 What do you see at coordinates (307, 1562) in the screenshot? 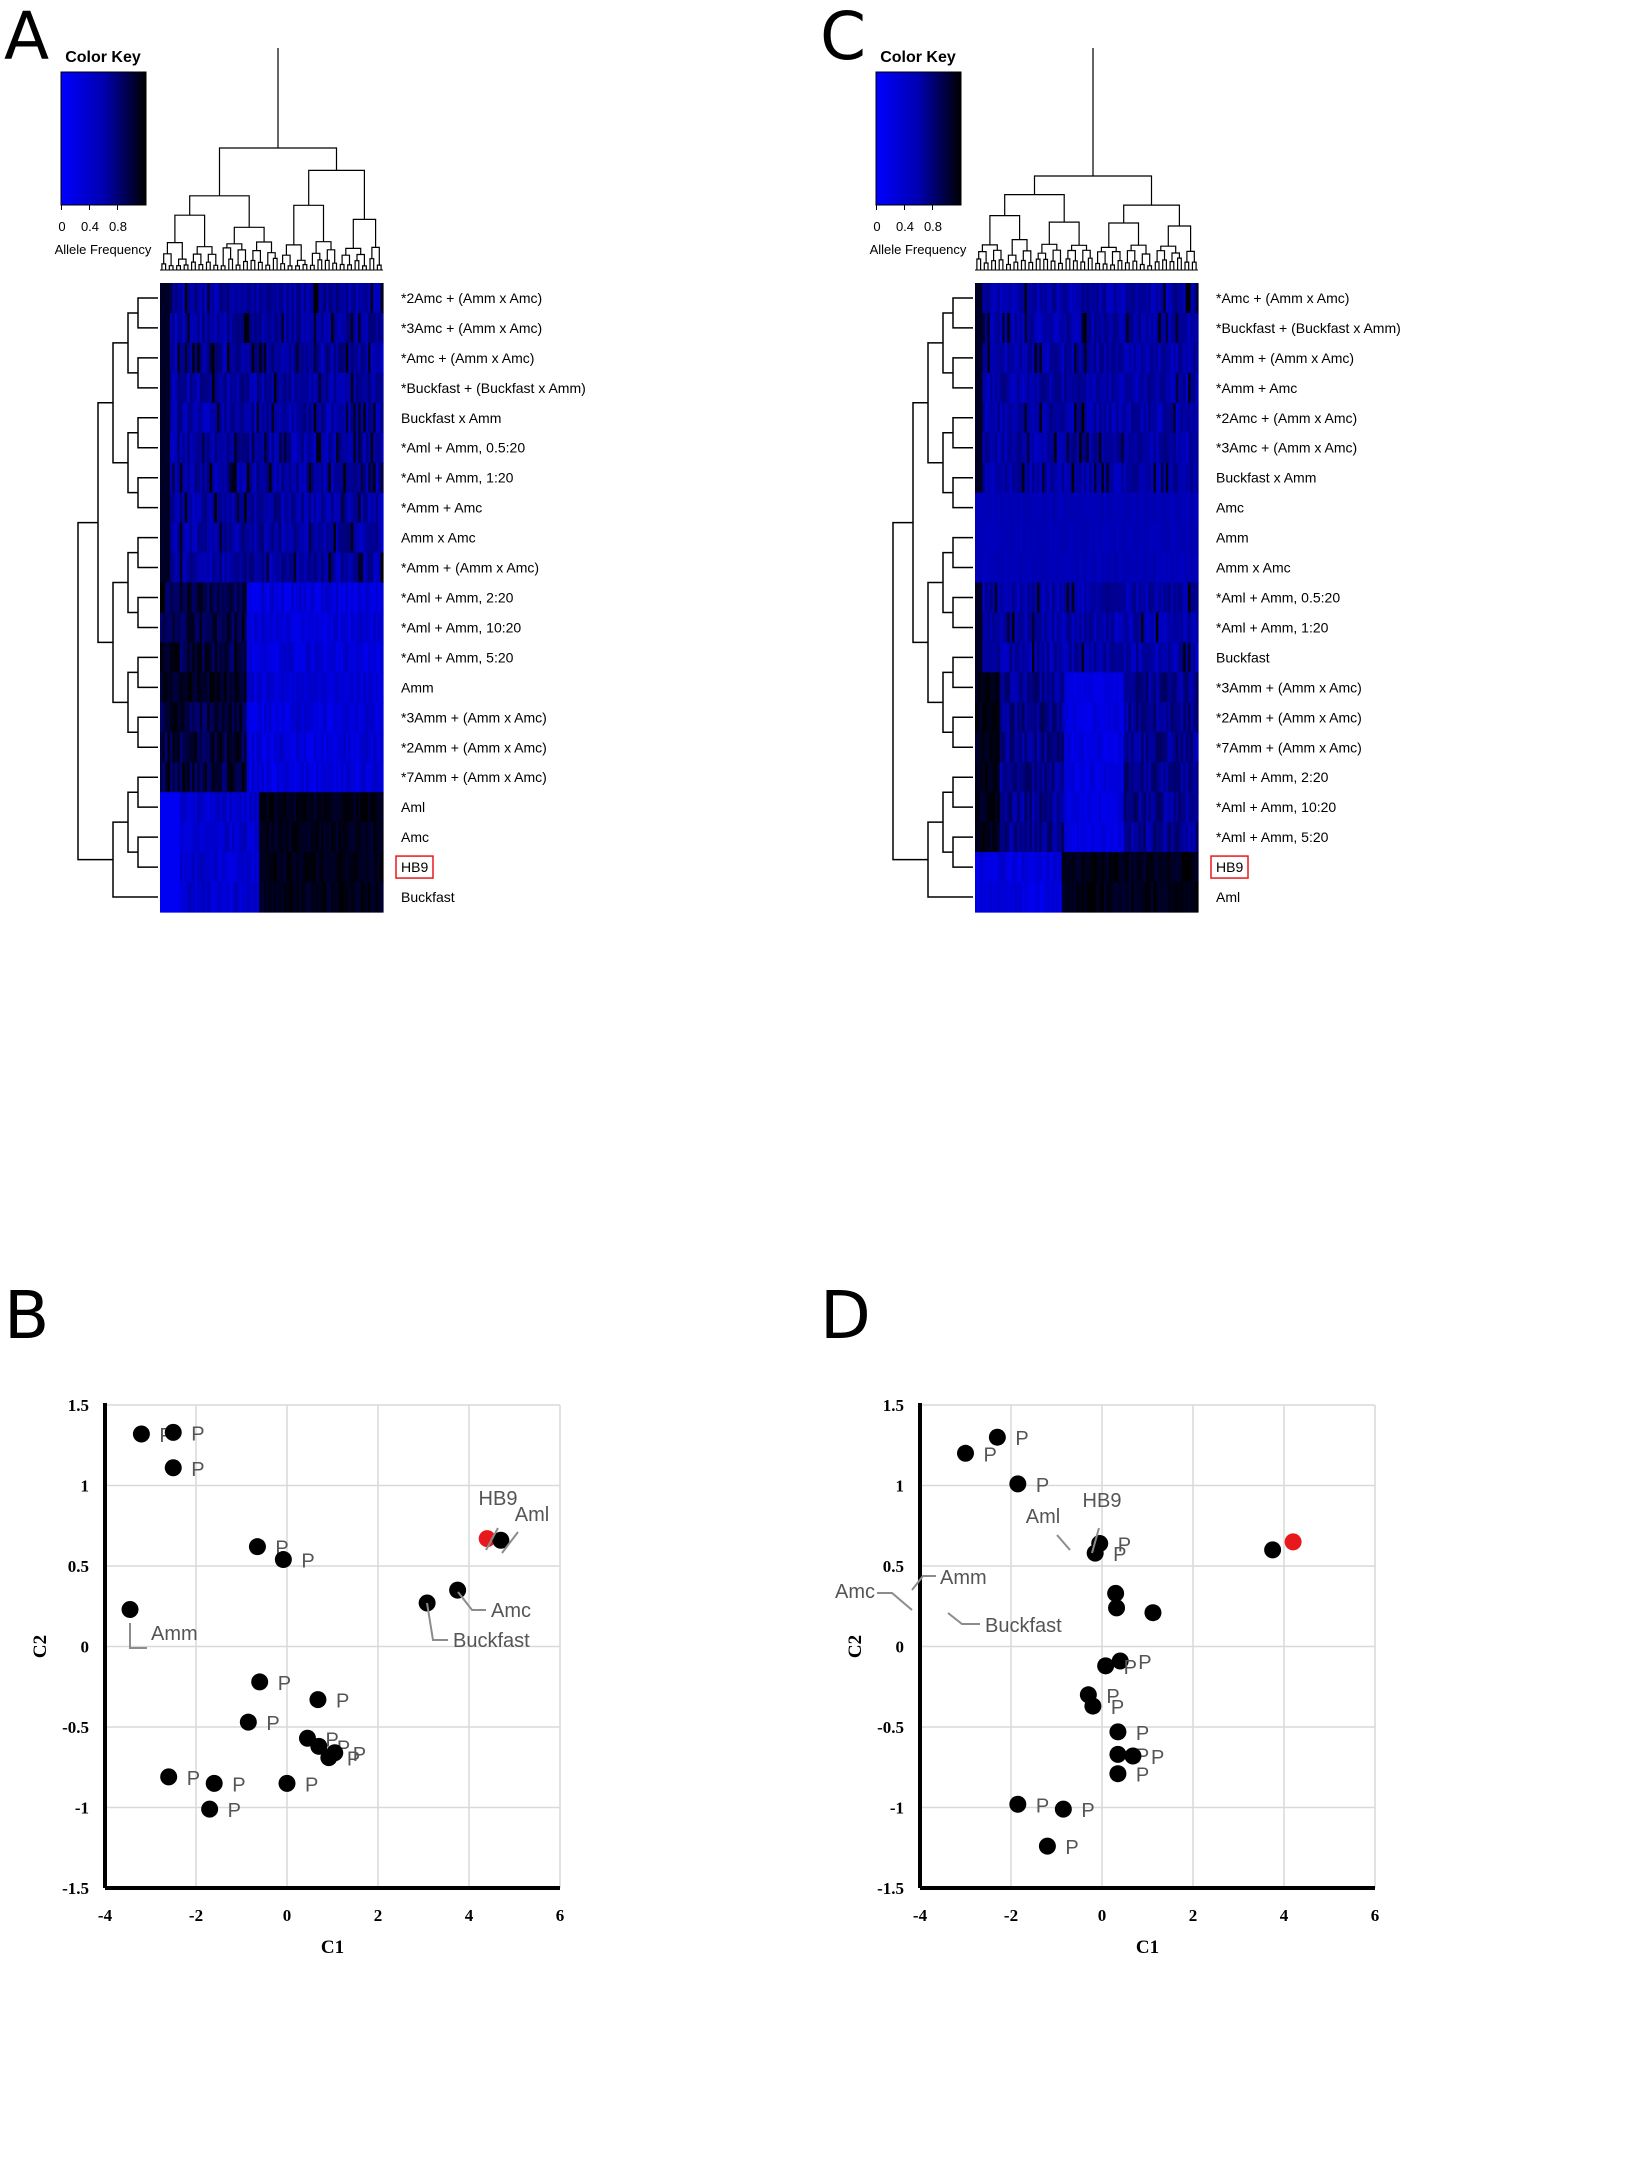
I see `point-label: P` at bounding box center [307, 1562].